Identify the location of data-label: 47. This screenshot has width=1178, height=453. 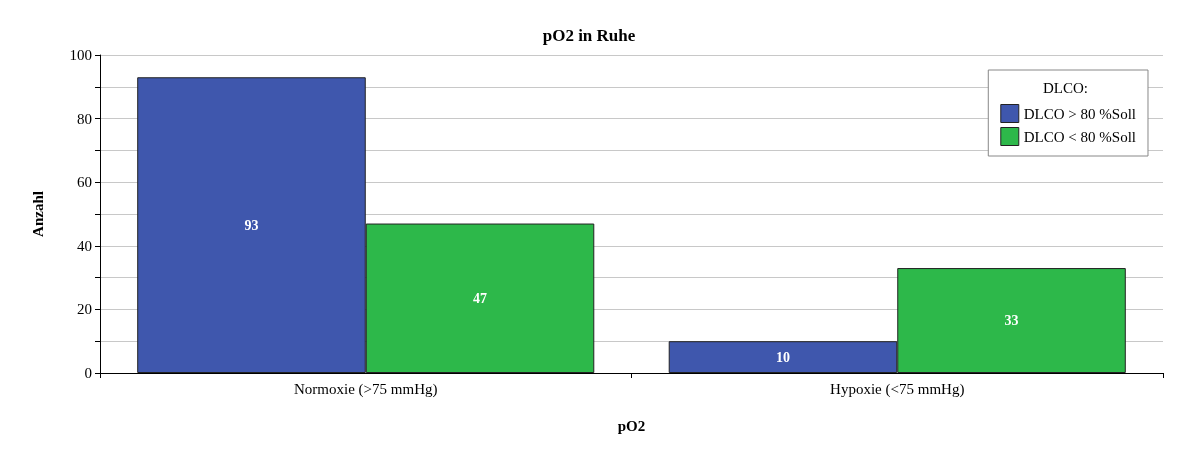
(480, 298).